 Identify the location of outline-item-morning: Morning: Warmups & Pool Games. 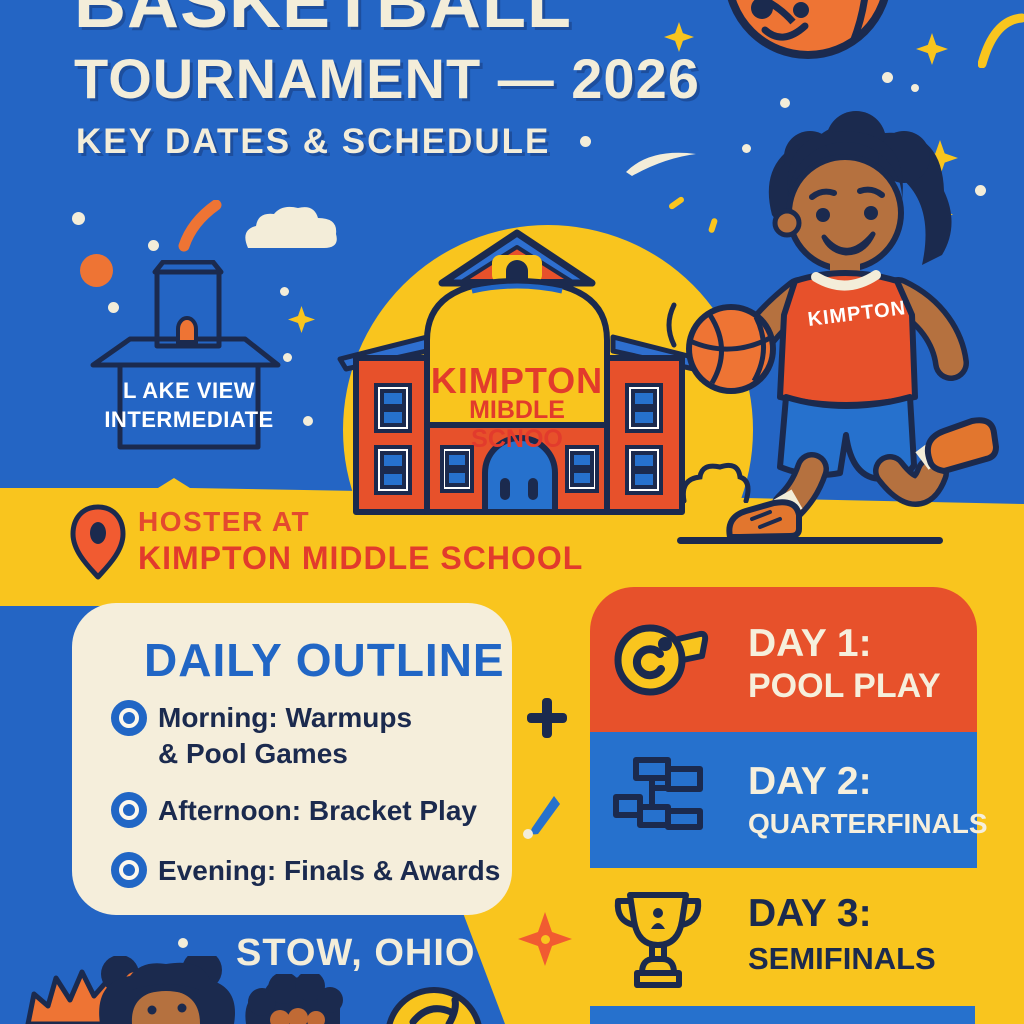
(285, 736).